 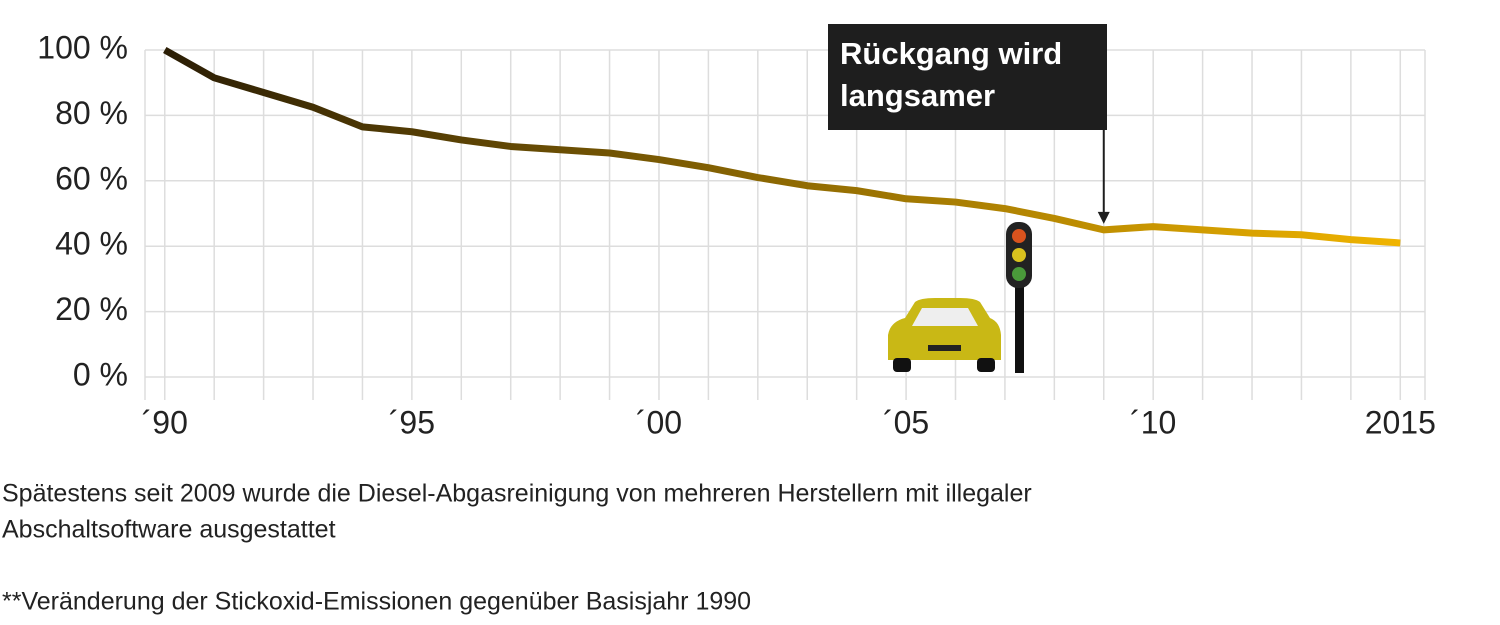 What do you see at coordinates (951, 53) in the screenshot?
I see `annotation-text: Rückgang wird` at bounding box center [951, 53].